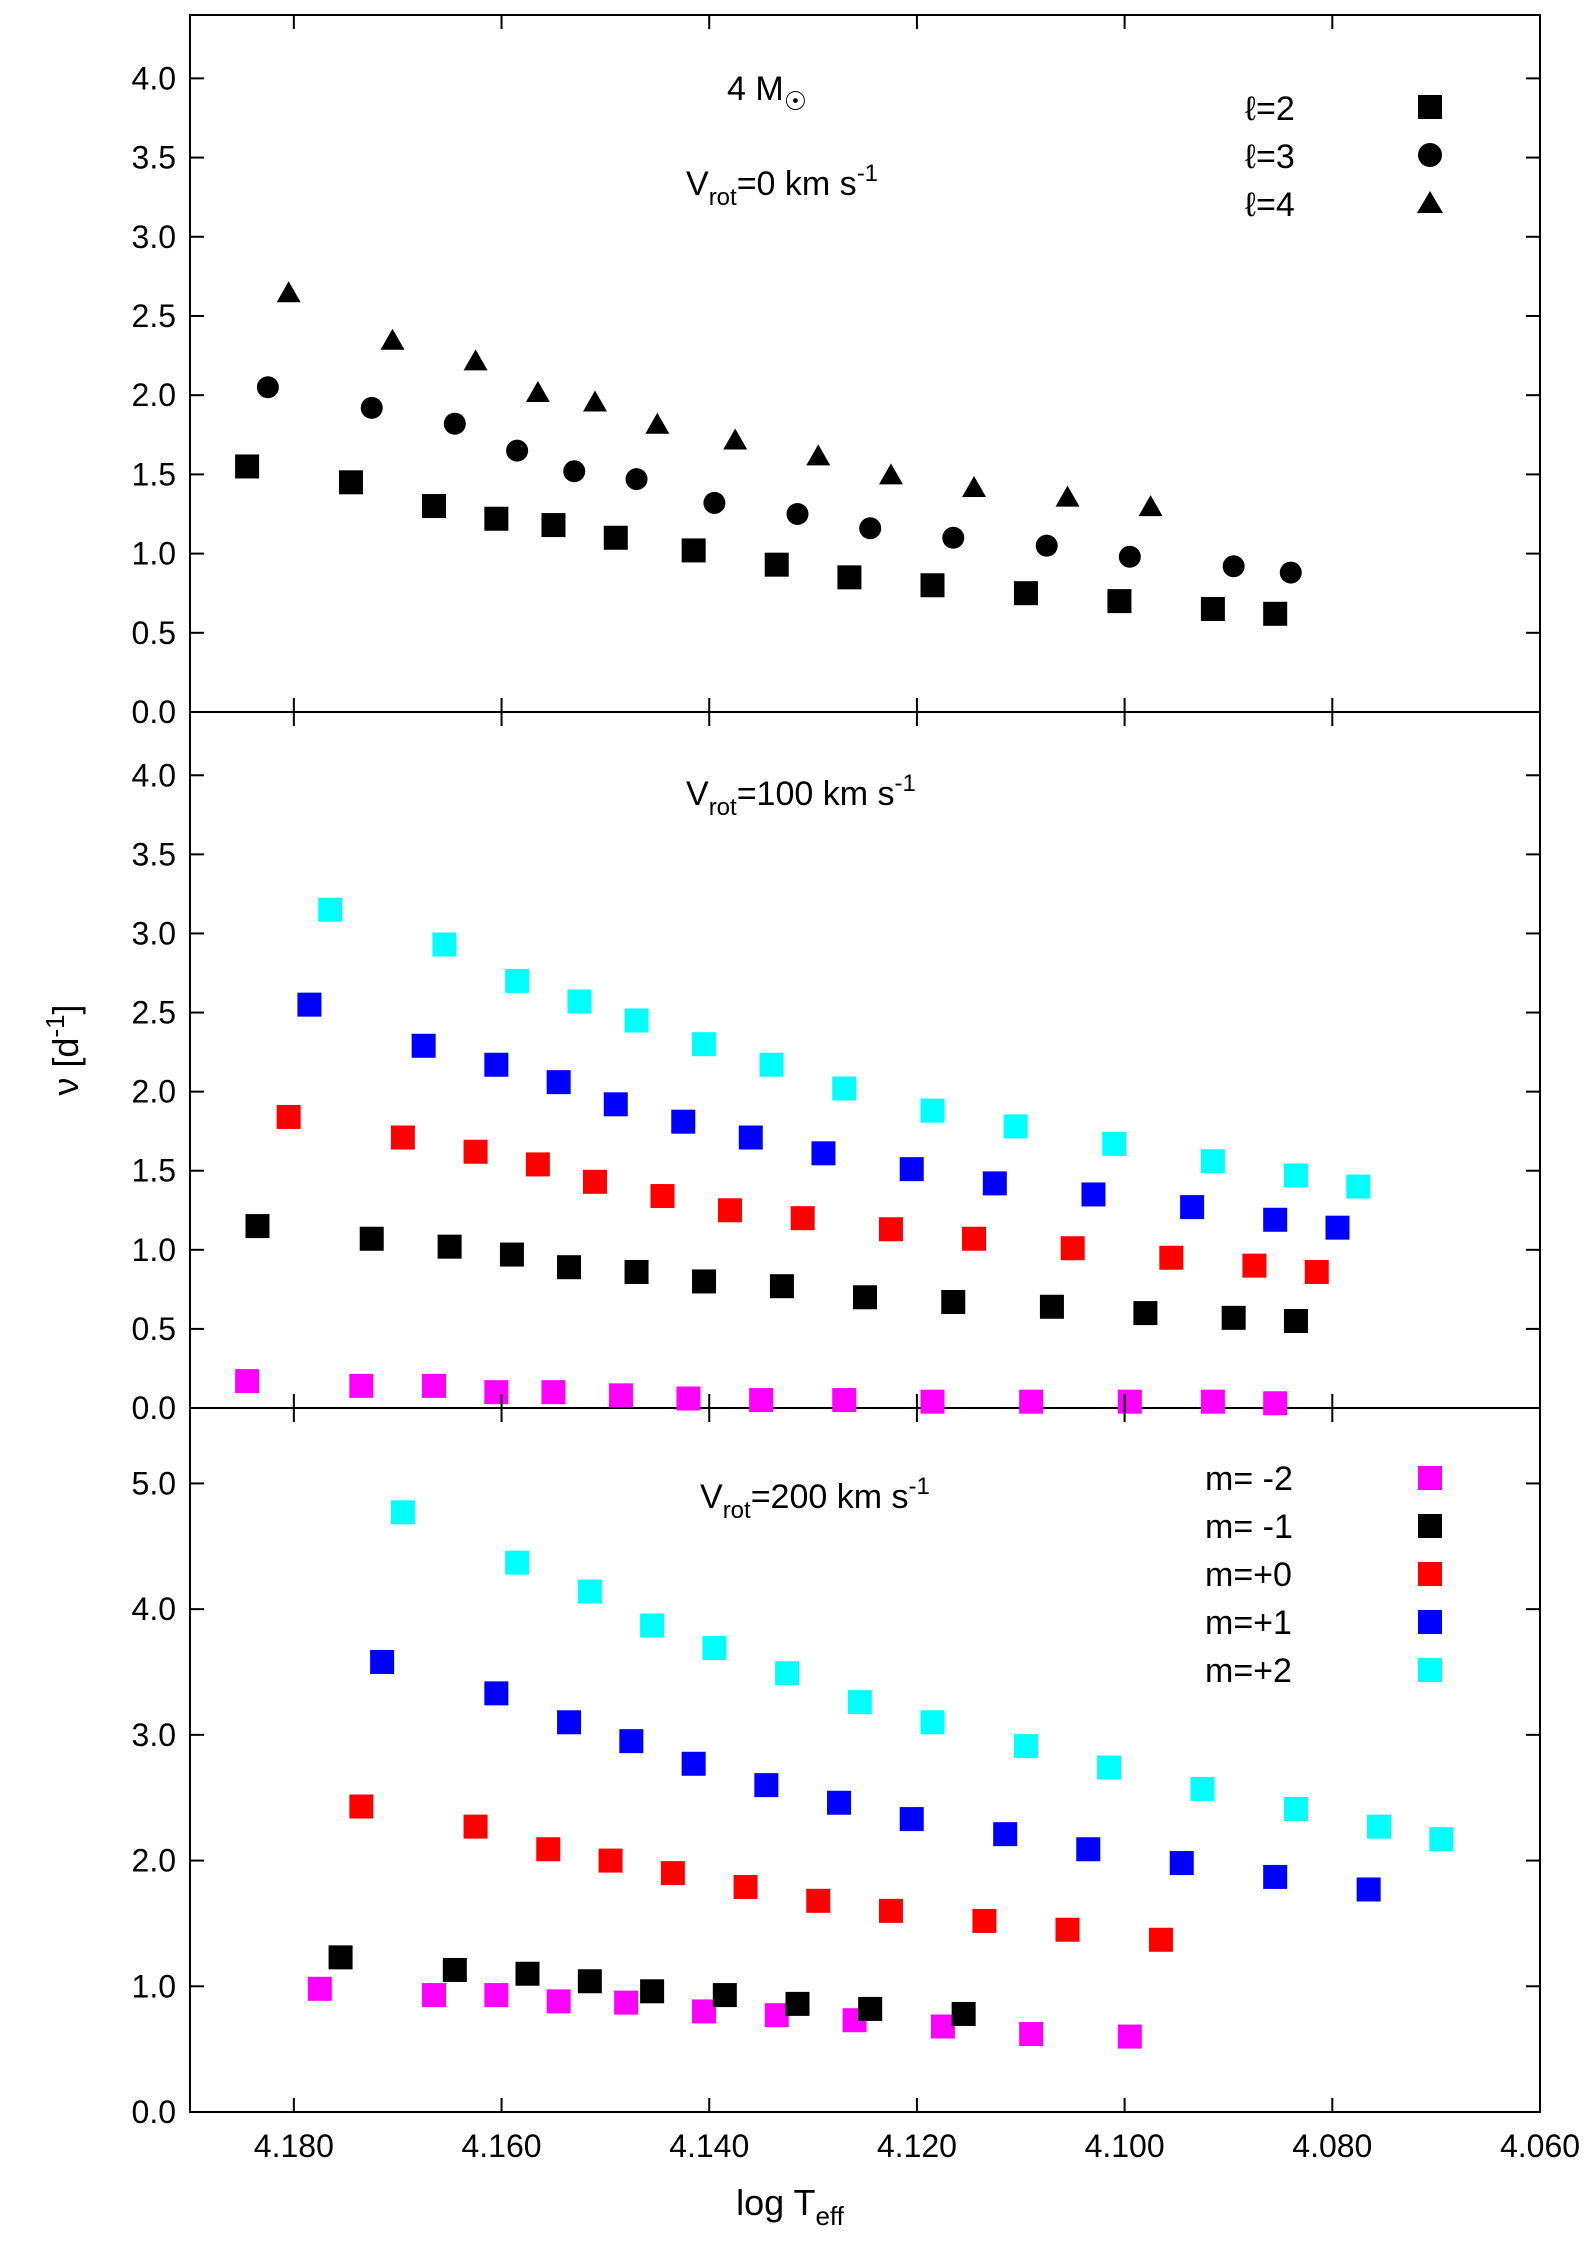  What do you see at coordinates (1332, 2146) in the screenshot?
I see `x-tick-label: 4.080` at bounding box center [1332, 2146].